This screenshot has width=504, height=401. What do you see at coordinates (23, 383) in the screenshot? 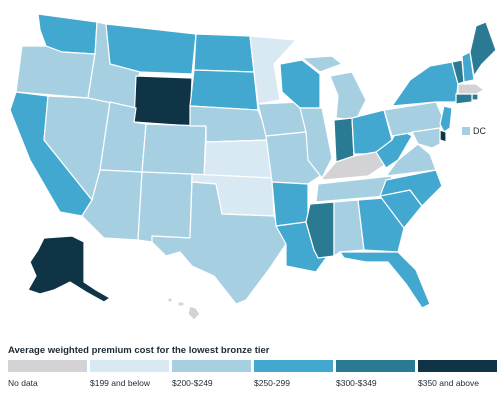
I see `legend-label-nodata: No data` at bounding box center [23, 383].